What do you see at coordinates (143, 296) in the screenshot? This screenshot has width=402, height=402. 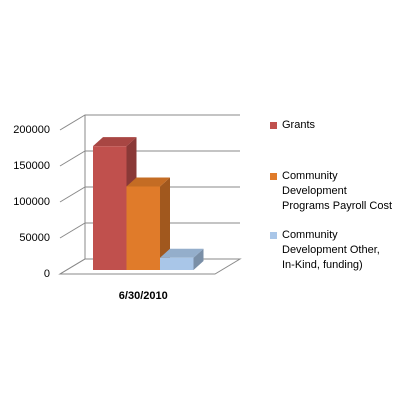 I see `x-tick-label: 6/30/2010` at bounding box center [143, 296].